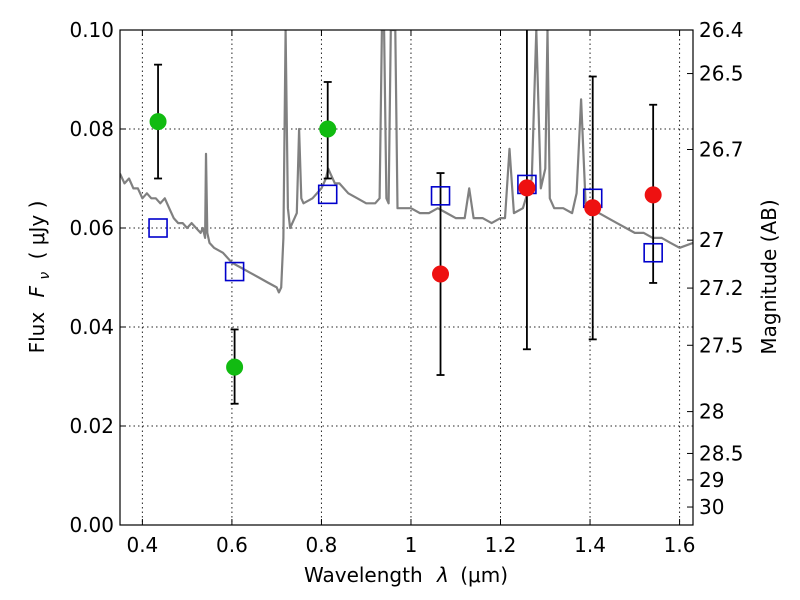 This screenshot has height=600, width=800. I want to click on y2-tick-label: 26.7, so click(721, 150).